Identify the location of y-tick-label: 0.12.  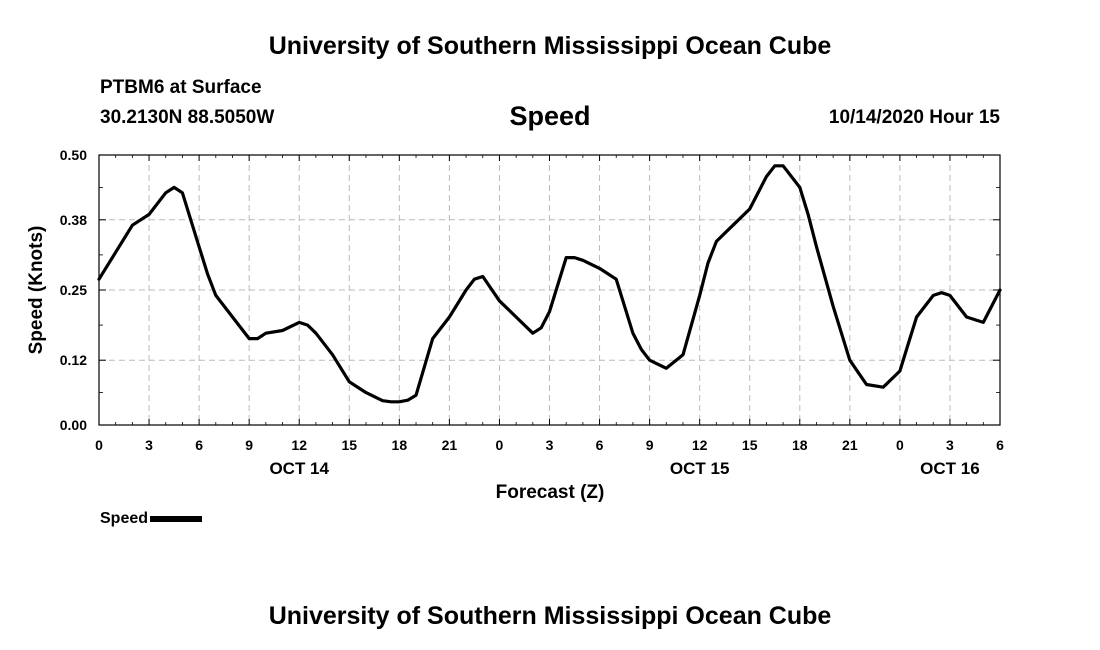
(73, 360).